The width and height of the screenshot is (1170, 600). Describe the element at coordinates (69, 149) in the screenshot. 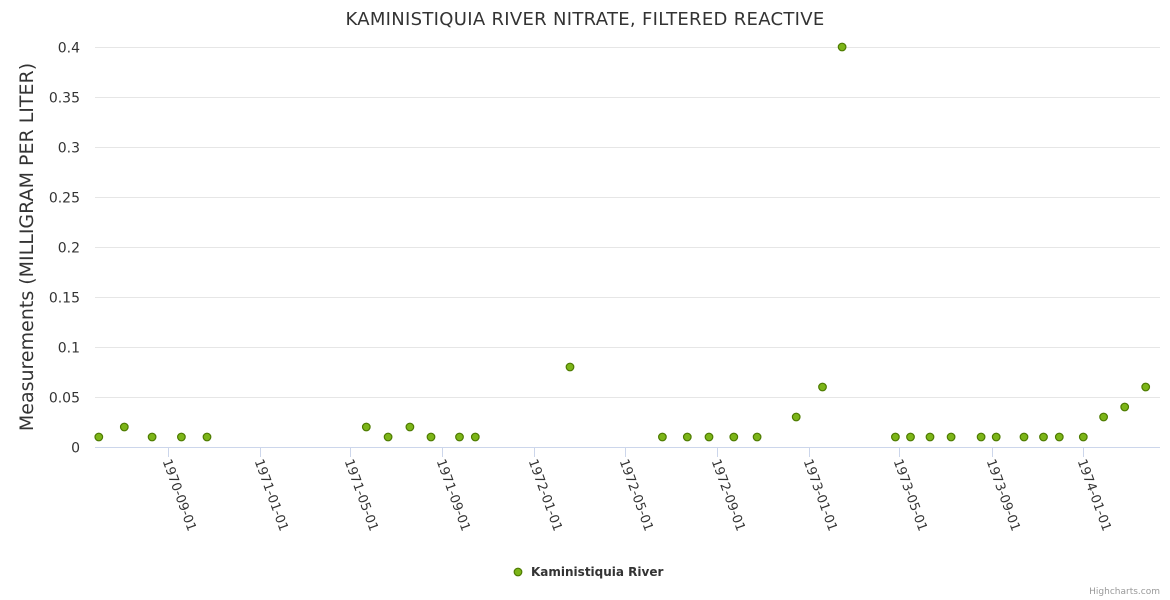

I see `y-tick-label: 0.3` at that location.